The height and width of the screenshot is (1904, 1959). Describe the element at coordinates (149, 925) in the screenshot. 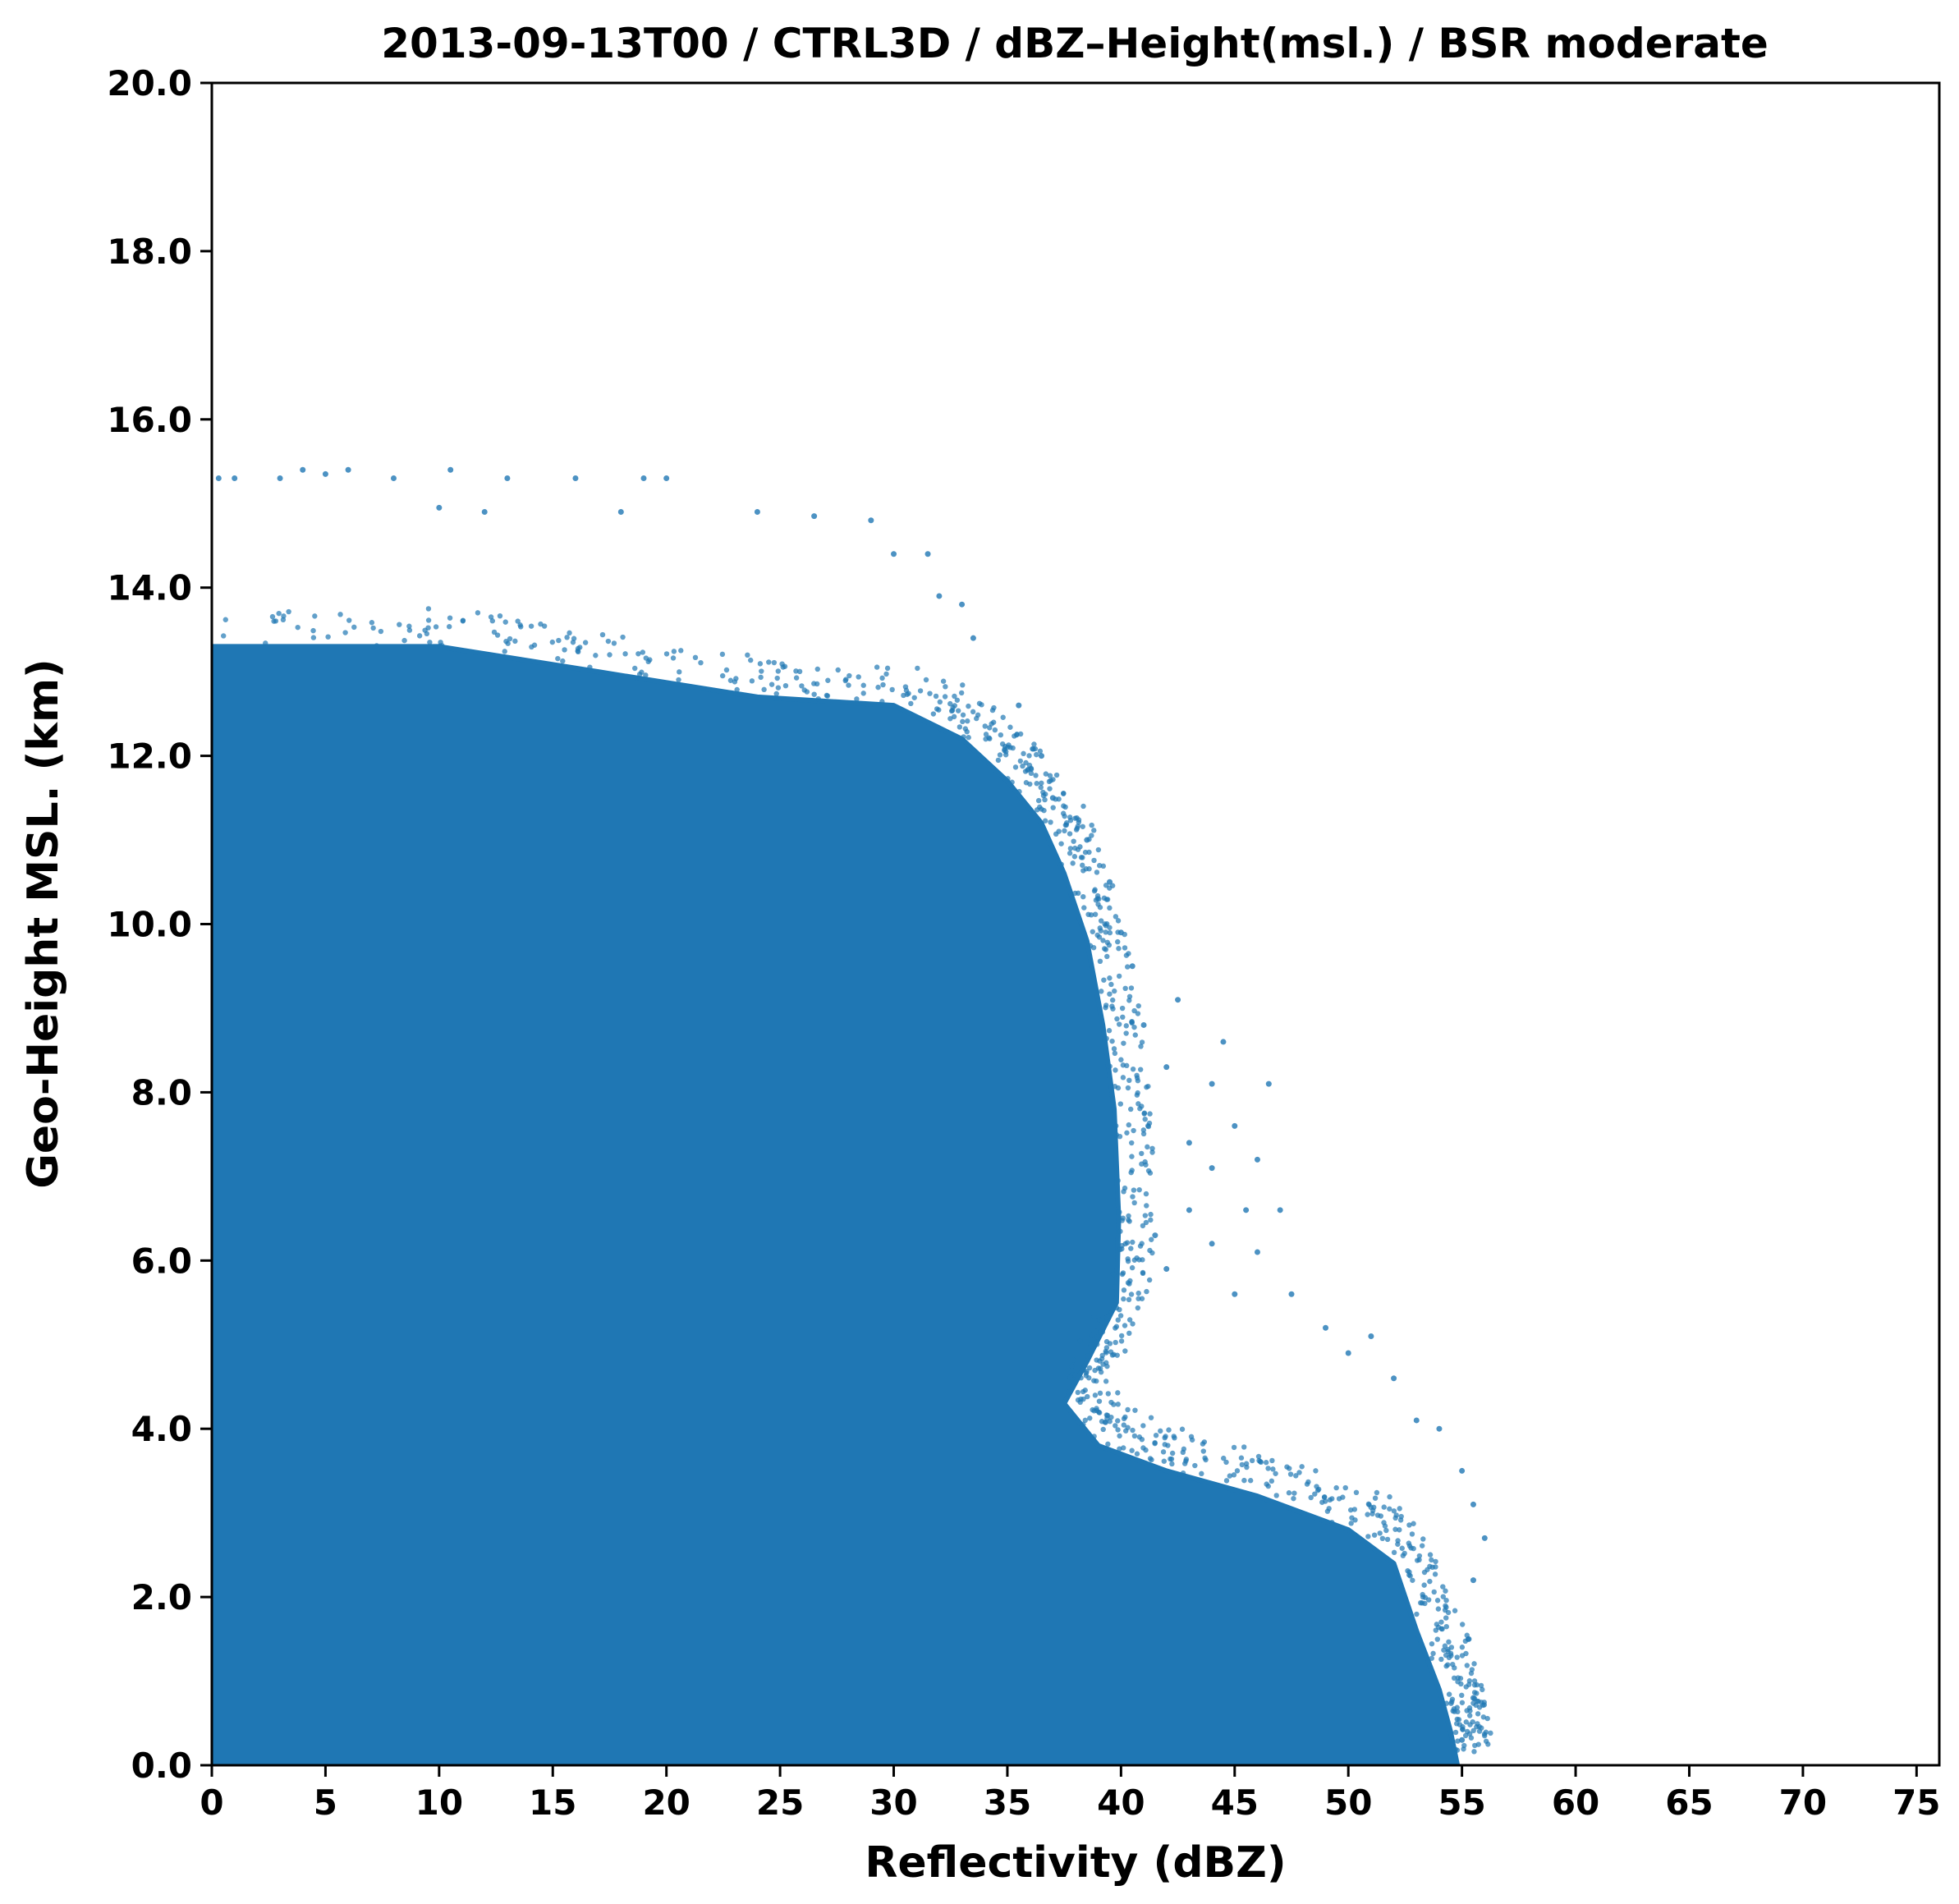

I see `y-tick-label: 10.0` at that location.